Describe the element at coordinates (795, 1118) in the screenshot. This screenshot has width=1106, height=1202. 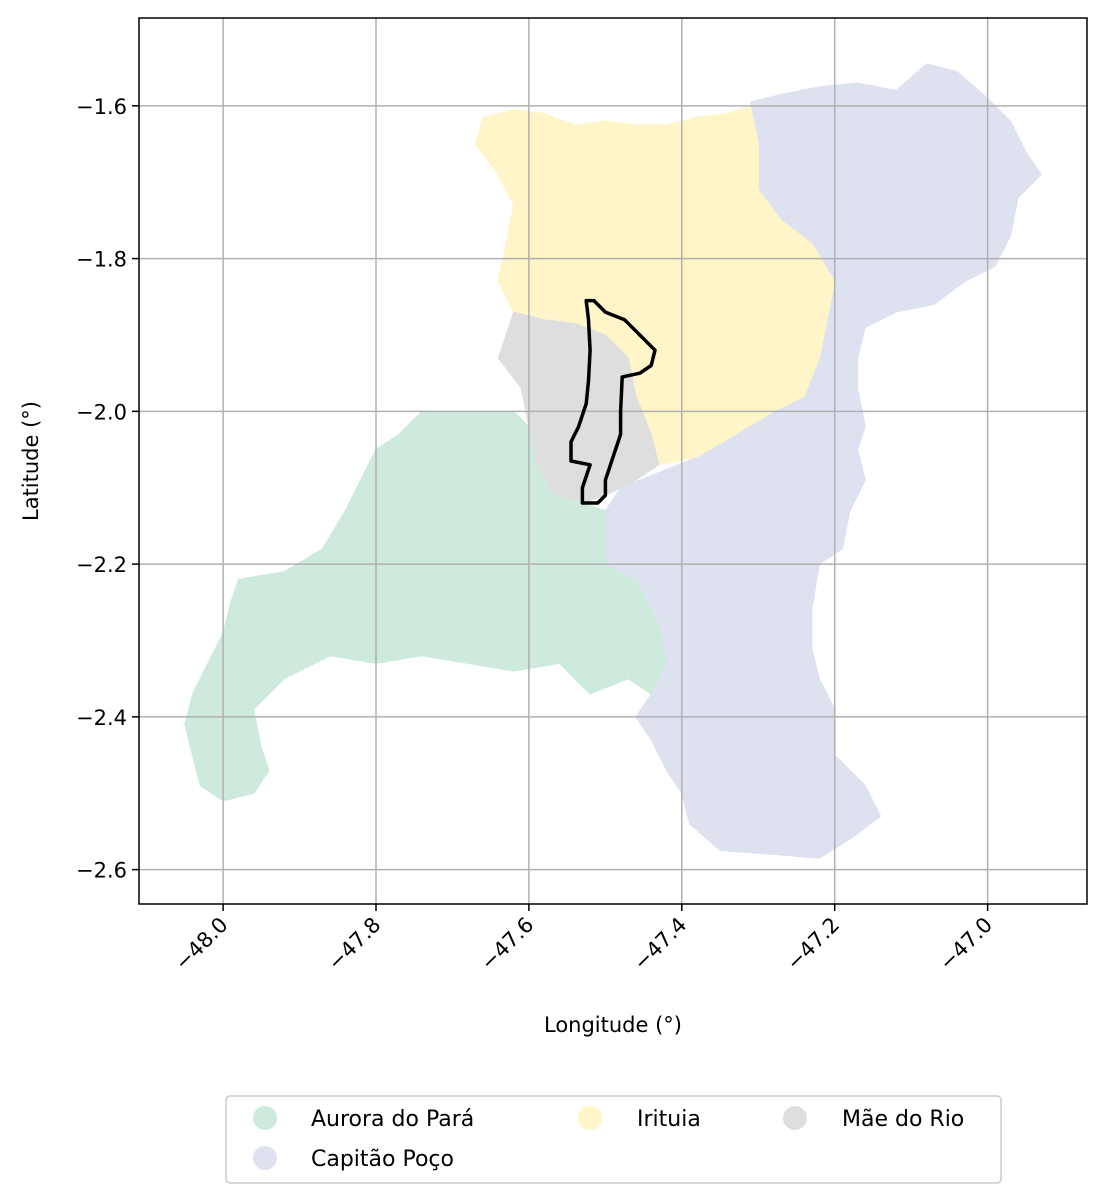
I see `legend-marker-mae-do-rio` at that location.